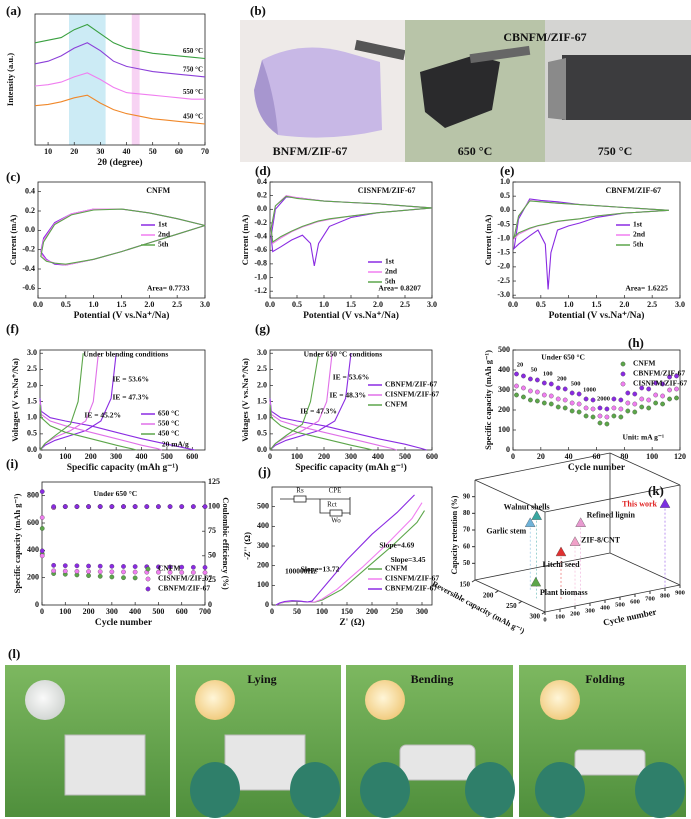 The width and height of the screenshot is (691, 819). What do you see at coordinates (351, 377) in the screenshot?
I see `annotation: IE = 53.6%` at bounding box center [351, 377].